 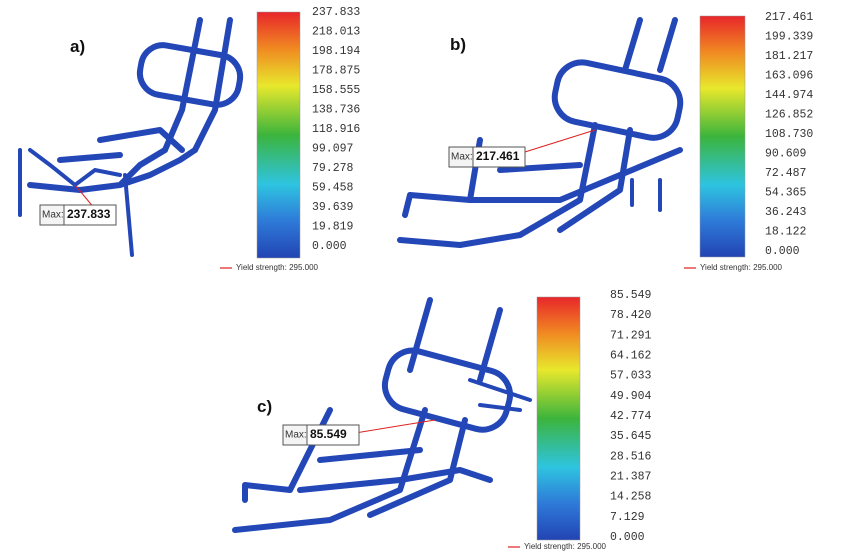 What do you see at coordinates (77, 46) in the screenshot?
I see `panel-label: a)` at bounding box center [77, 46].